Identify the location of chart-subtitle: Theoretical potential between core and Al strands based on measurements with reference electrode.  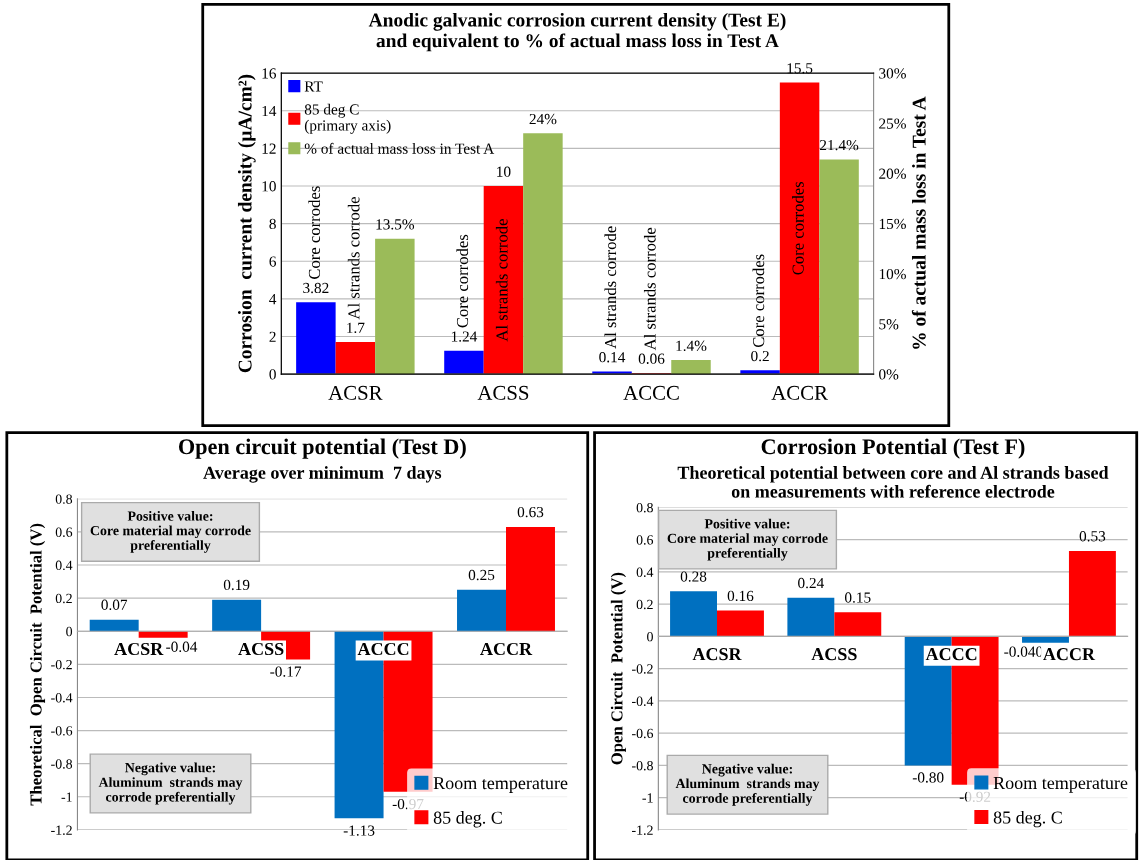
(893, 482).